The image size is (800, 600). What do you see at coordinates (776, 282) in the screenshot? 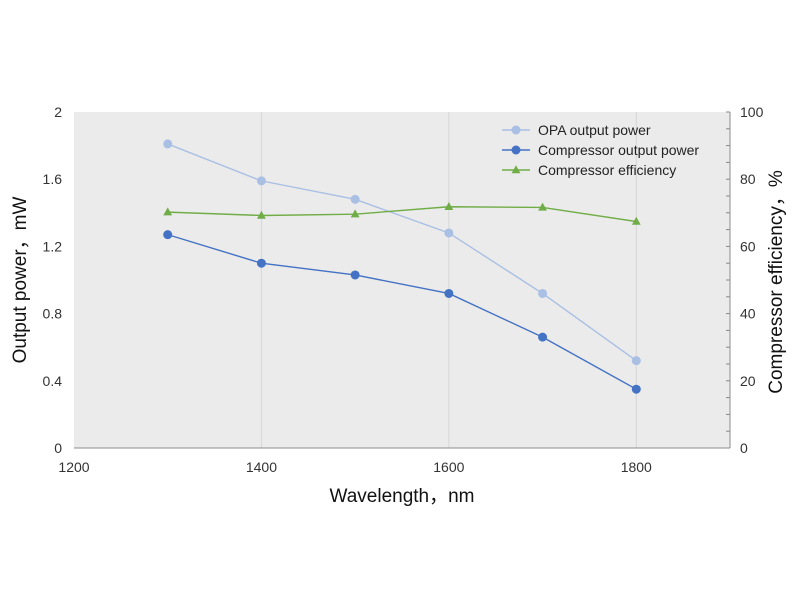
I see `y-axis-right-title: Compressor efficiency，%` at bounding box center [776, 282].